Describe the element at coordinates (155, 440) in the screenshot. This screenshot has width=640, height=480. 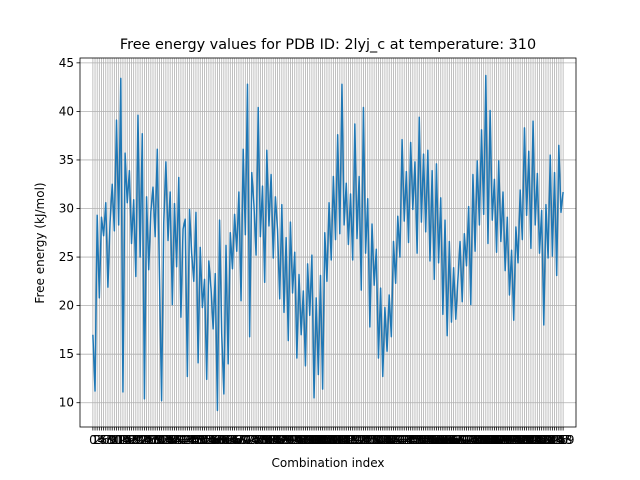
I see `x-tick-label: 29` at that location.